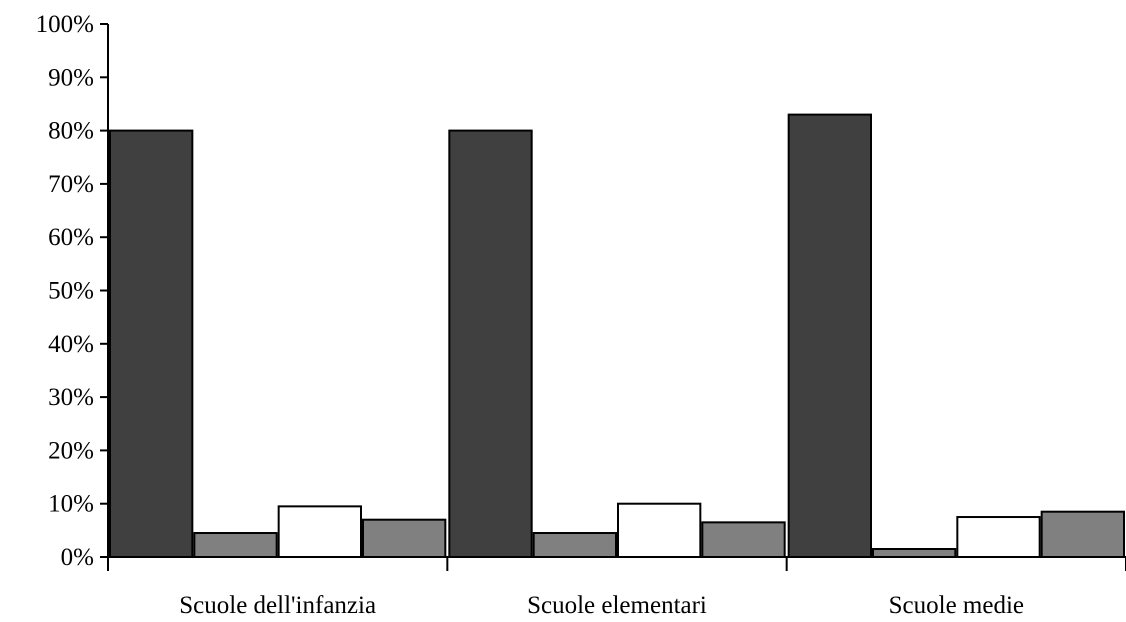  What do you see at coordinates (277, 605) in the screenshot?
I see `category-label: Scuole dell'infanzia` at bounding box center [277, 605].